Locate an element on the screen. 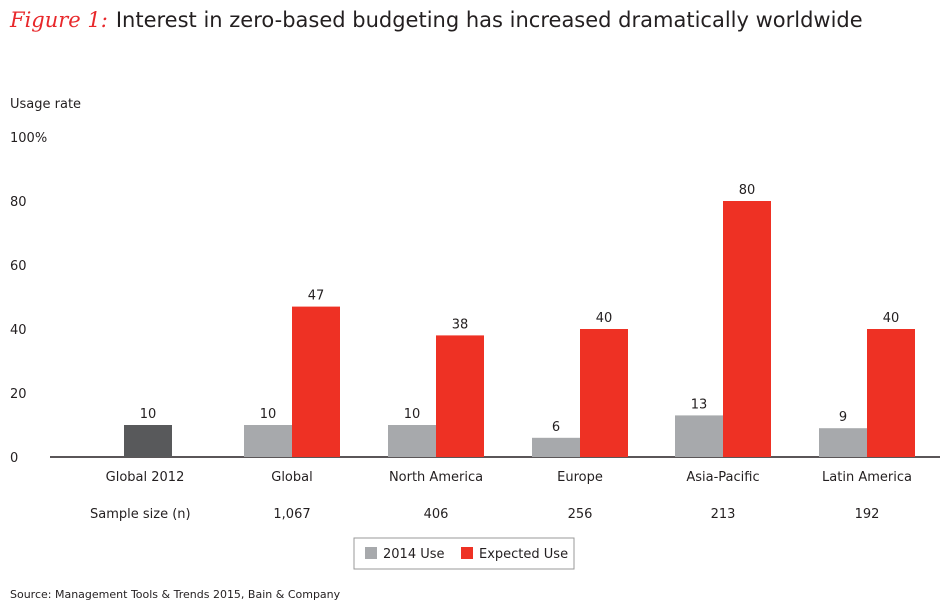  legend-swatch-2014-use is located at coordinates (371, 553).